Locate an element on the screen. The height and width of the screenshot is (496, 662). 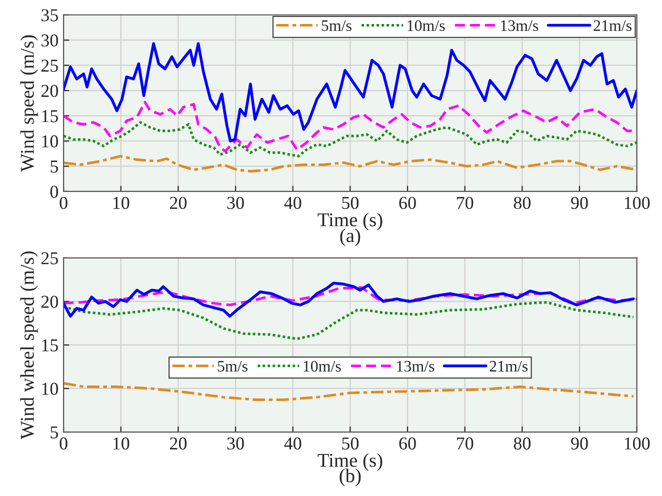
text: (b) is located at coordinates (350, 477).